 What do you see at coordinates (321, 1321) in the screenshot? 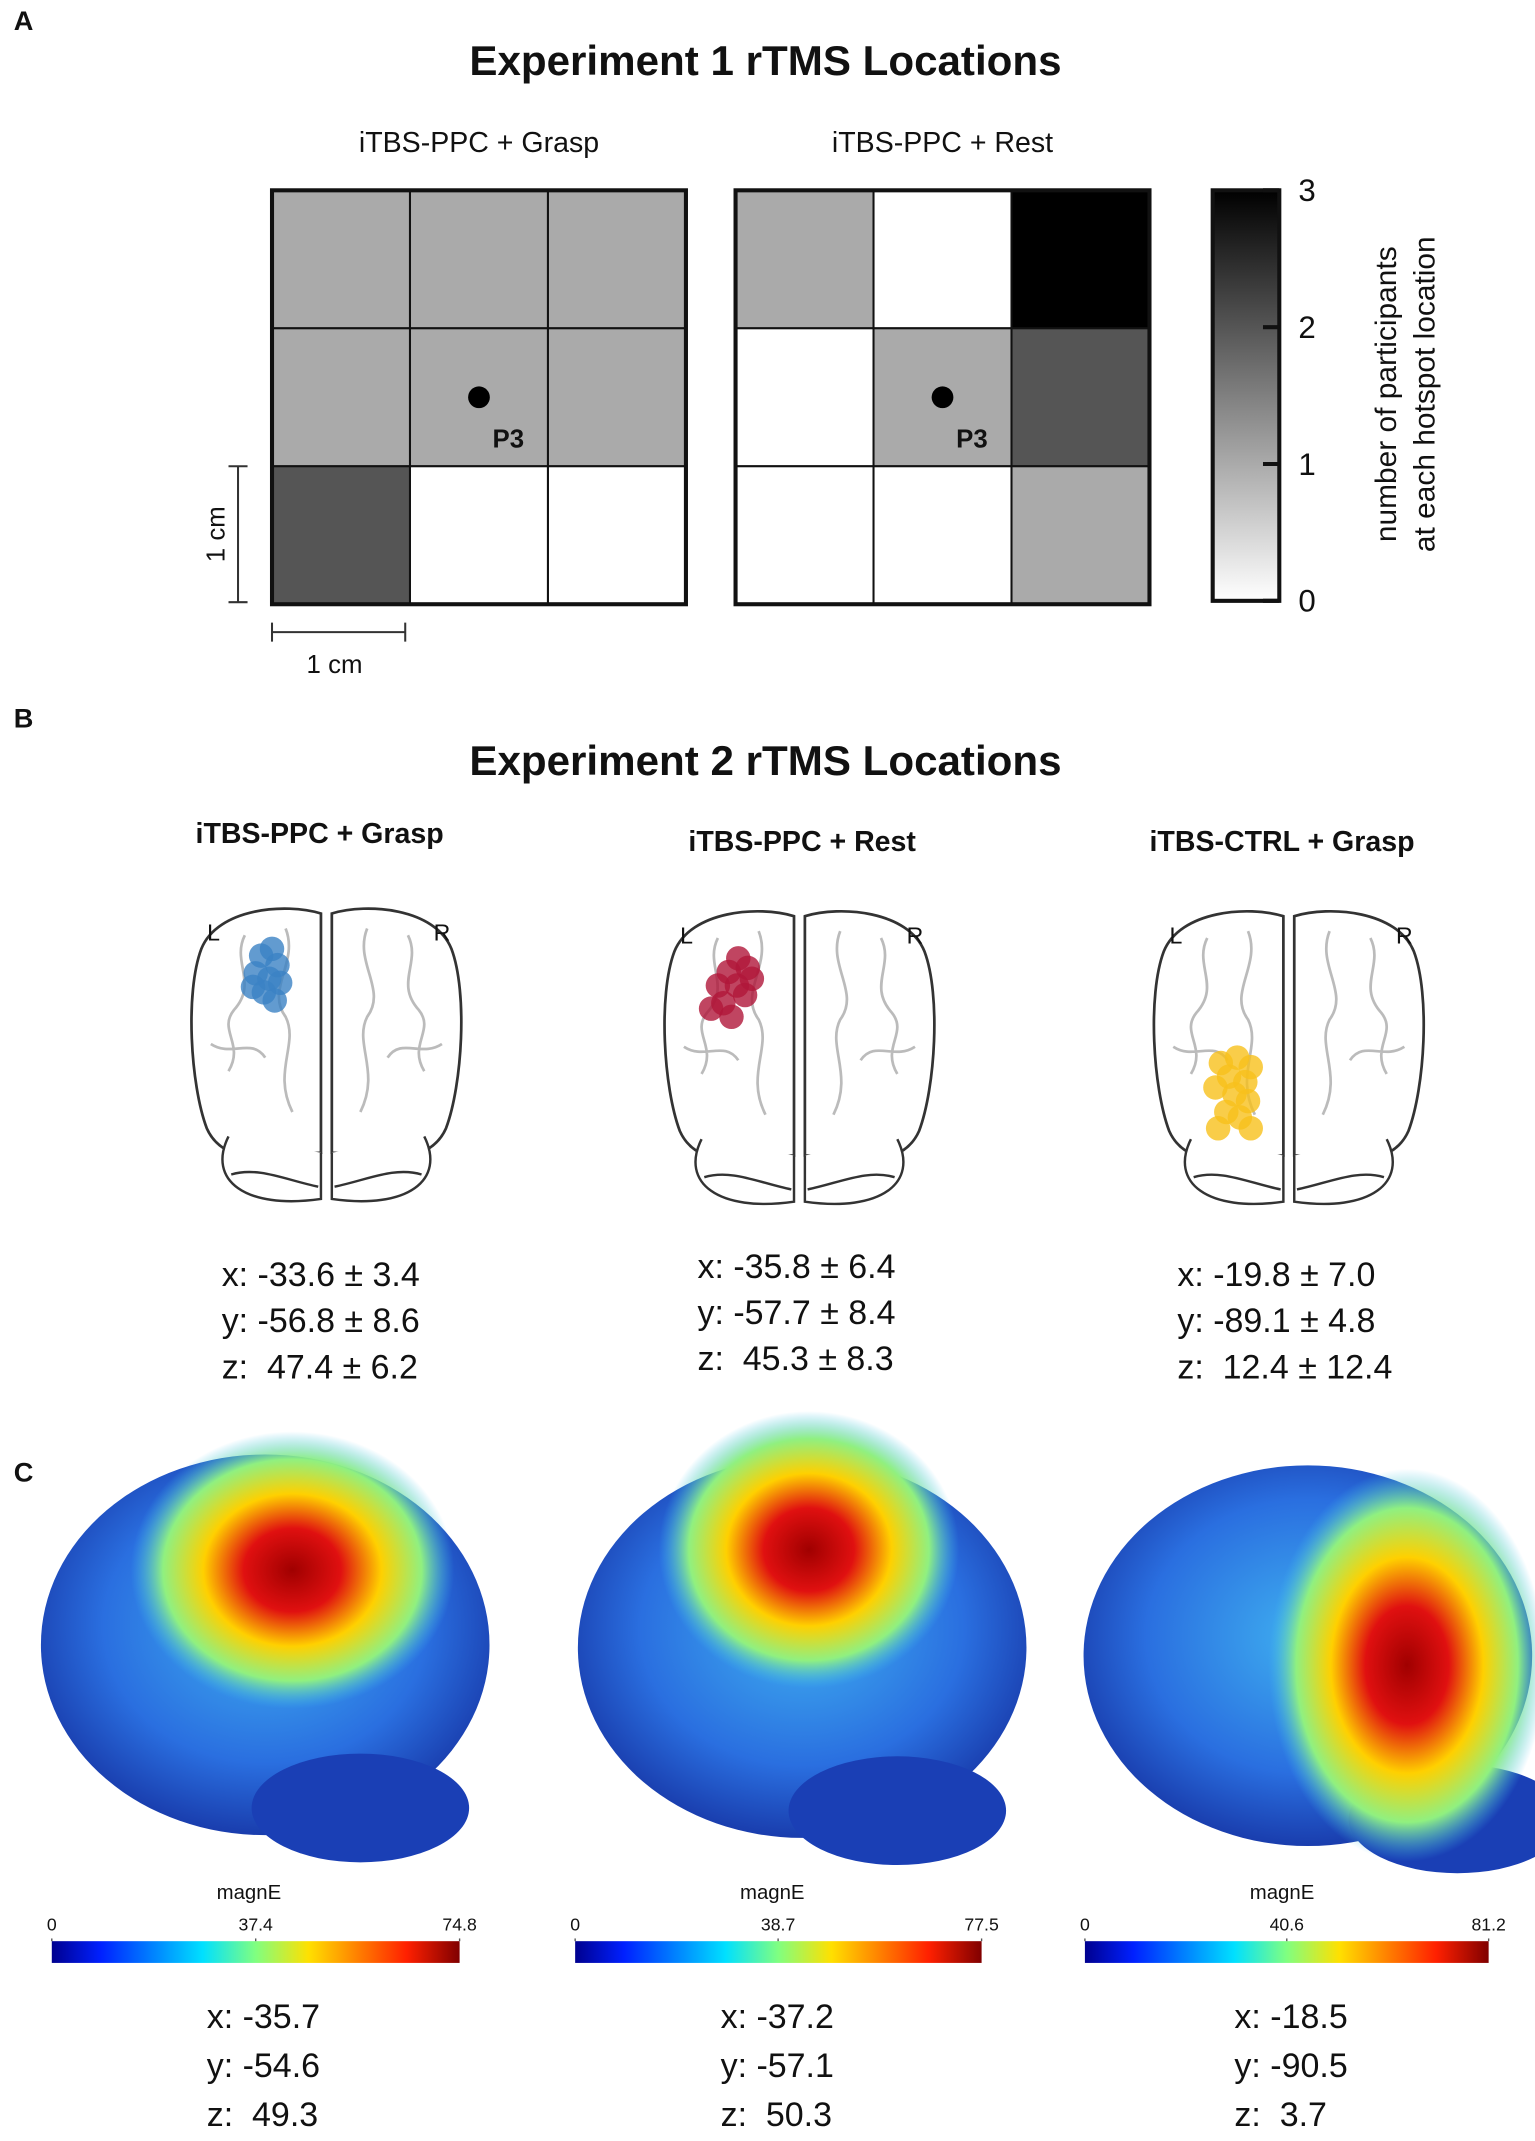
I see `coordinate: y: -56.8 ± 8.6` at bounding box center [321, 1321].